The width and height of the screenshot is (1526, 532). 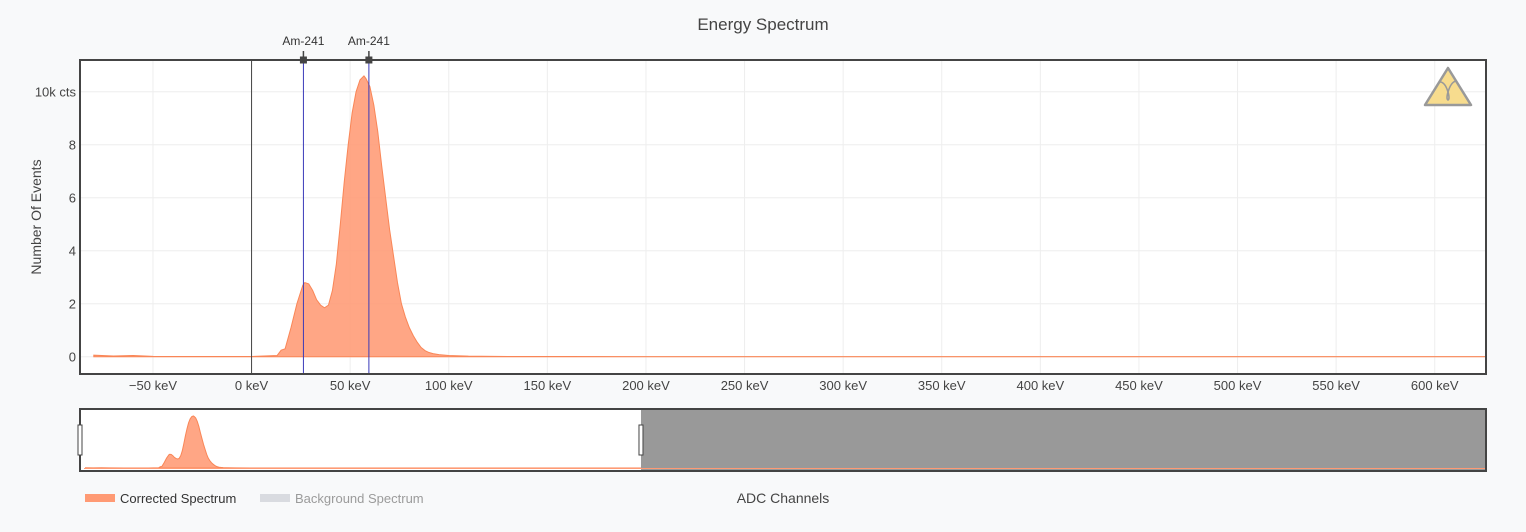 What do you see at coordinates (1040, 385) in the screenshot?
I see `x-tick-label-9: 400 keV` at bounding box center [1040, 385].